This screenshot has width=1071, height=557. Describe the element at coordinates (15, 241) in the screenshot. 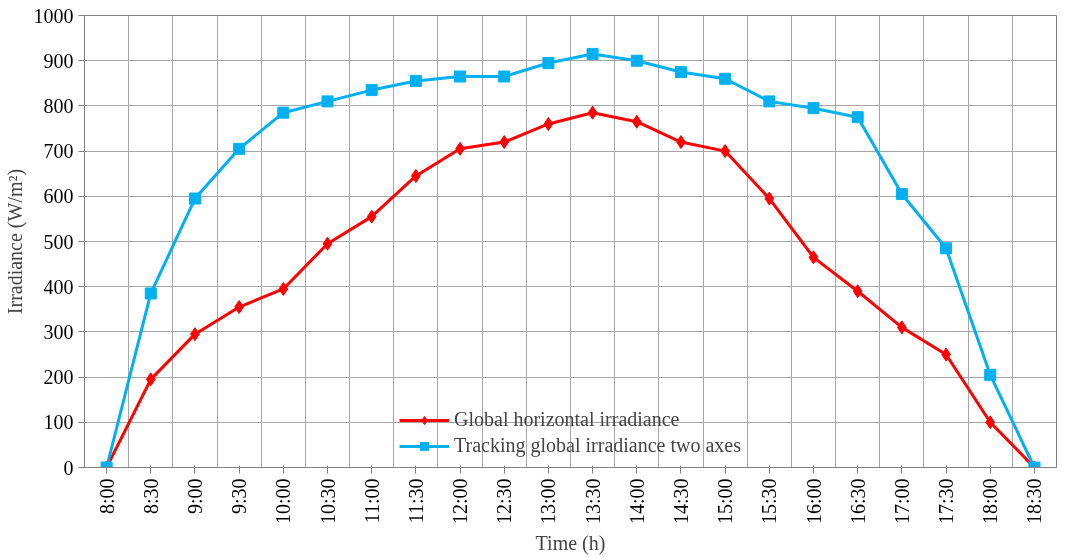

I see `y-axis-title: Irradiance (W/m²)` at that location.